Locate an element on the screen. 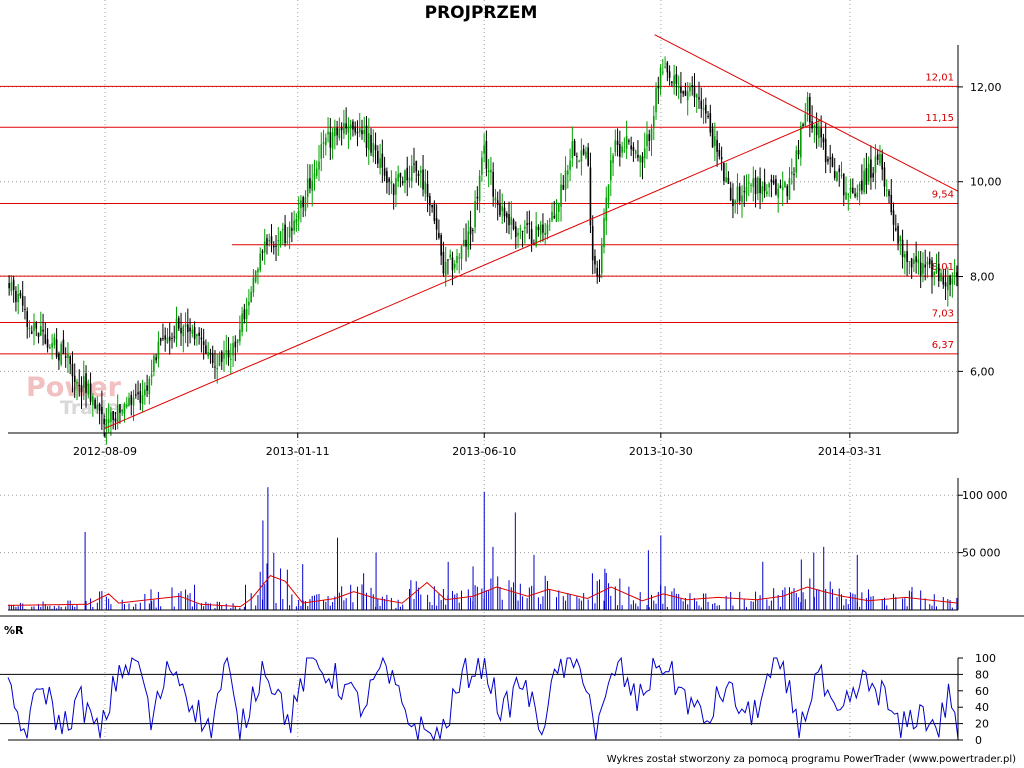 The width and height of the screenshot is (1024, 768). williams-r-label: %R is located at coordinates (14, 630).